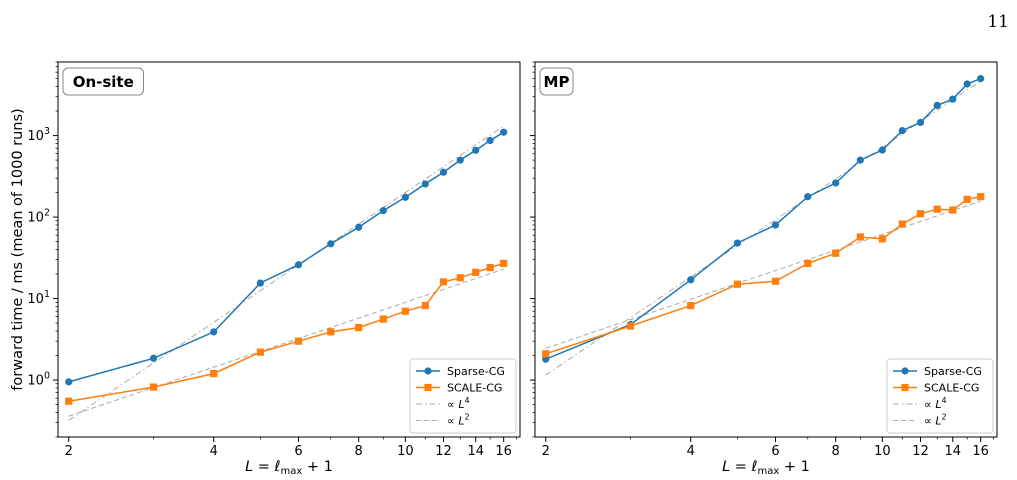 The height and width of the screenshot is (480, 1017). What do you see at coordinates (458, 403) in the screenshot?
I see `legend-label: ∝ L4` at bounding box center [458, 403].